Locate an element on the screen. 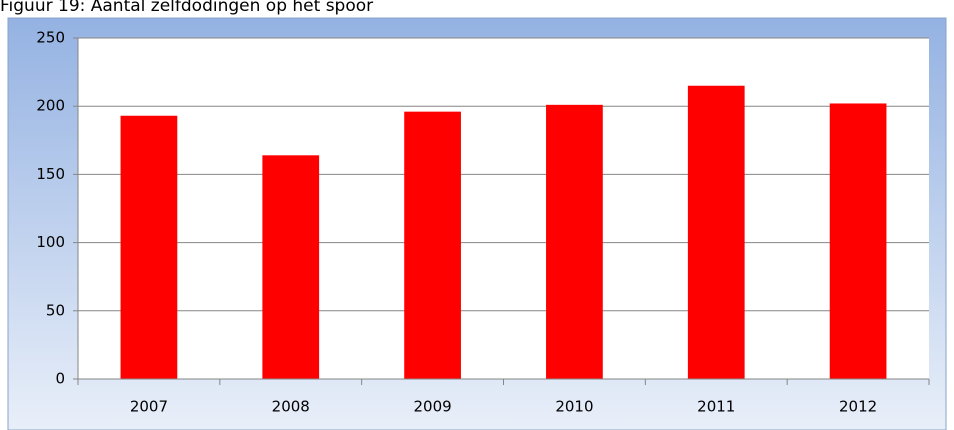  x-tick-label: 2009 is located at coordinates (432, 407).